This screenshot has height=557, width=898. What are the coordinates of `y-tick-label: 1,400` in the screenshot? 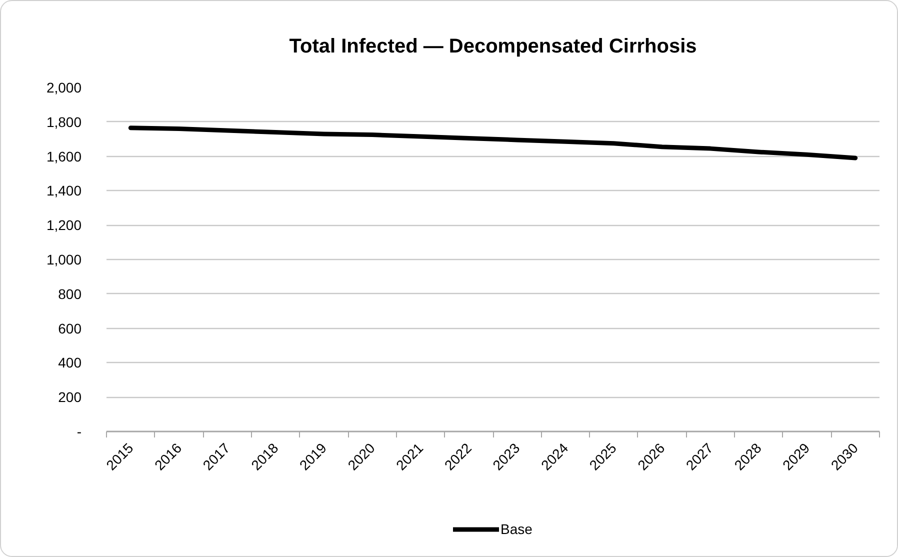 It's located at (64, 190).